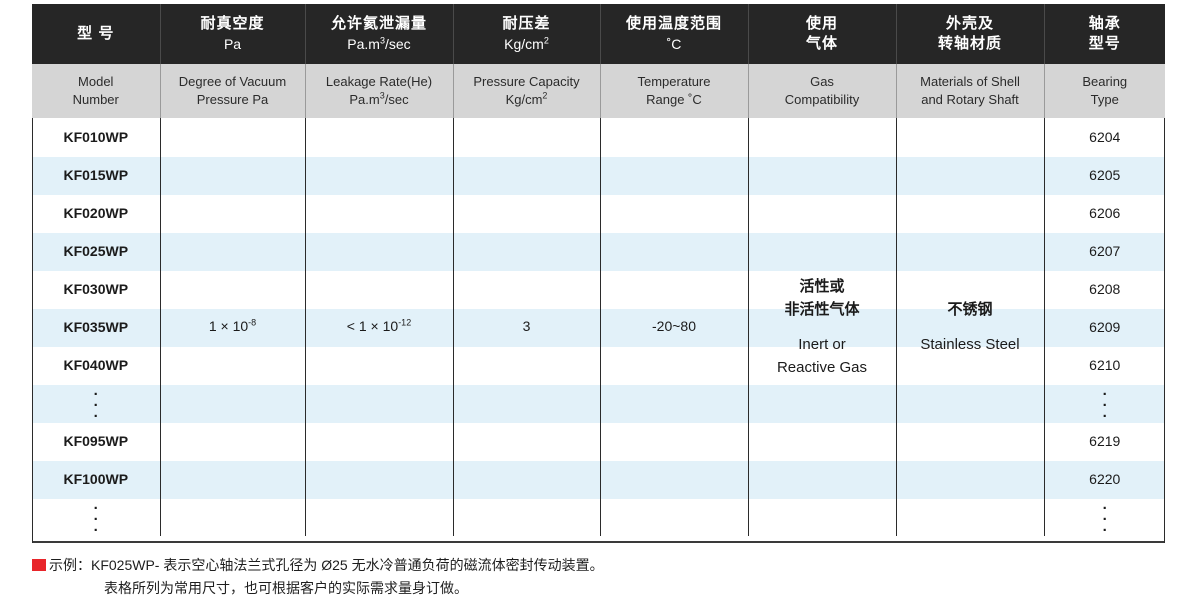  Describe the element at coordinates (1104, 91) in the screenshot. I see `col-header-bearing-en: Bearing Type` at that location.